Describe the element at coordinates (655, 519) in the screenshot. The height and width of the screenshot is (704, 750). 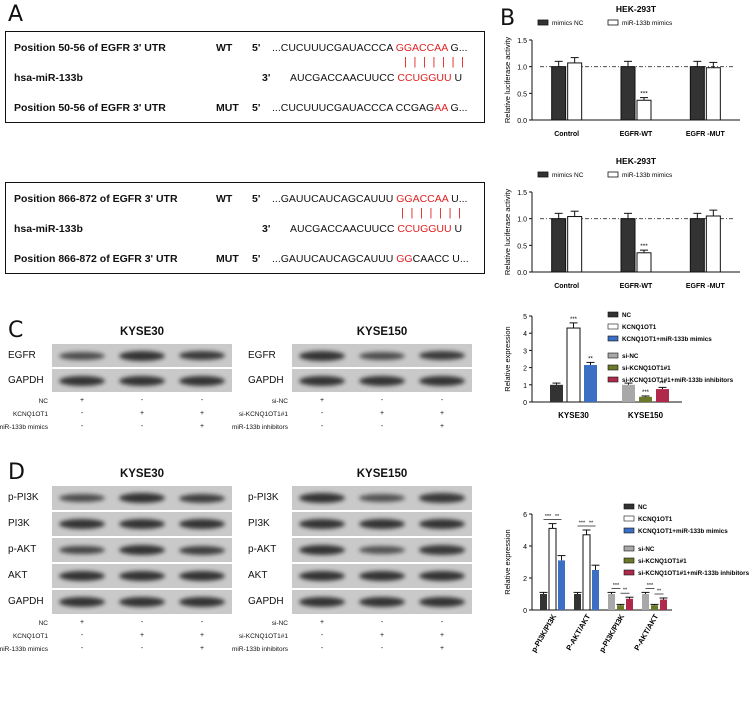
I see `legend-label: KCNQ1OT1` at that location.